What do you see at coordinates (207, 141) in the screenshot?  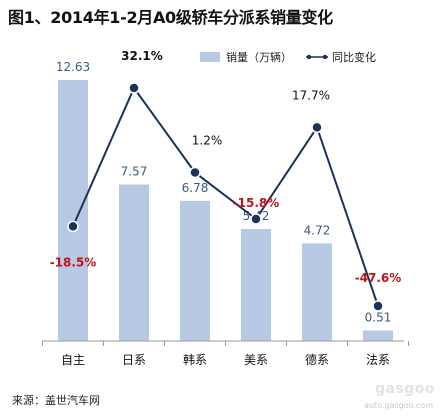 I see `yoy-label: 1.2%` at bounding box center [207, 141].